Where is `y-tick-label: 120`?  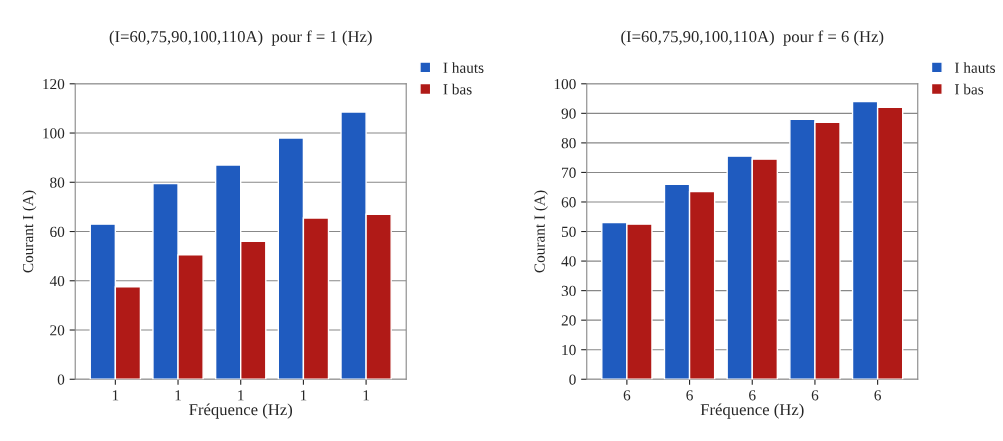 y-tick-label: 120 is located at coordinates (54, 84).